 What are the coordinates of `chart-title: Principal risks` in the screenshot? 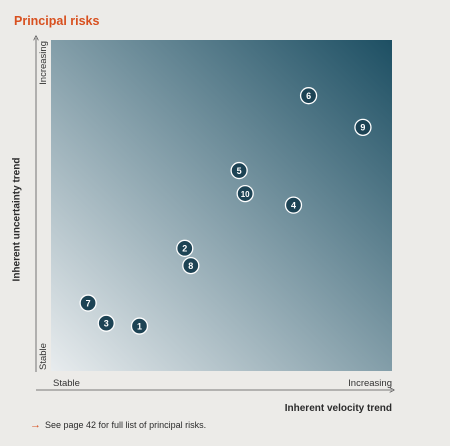 It's located at (57, 21).